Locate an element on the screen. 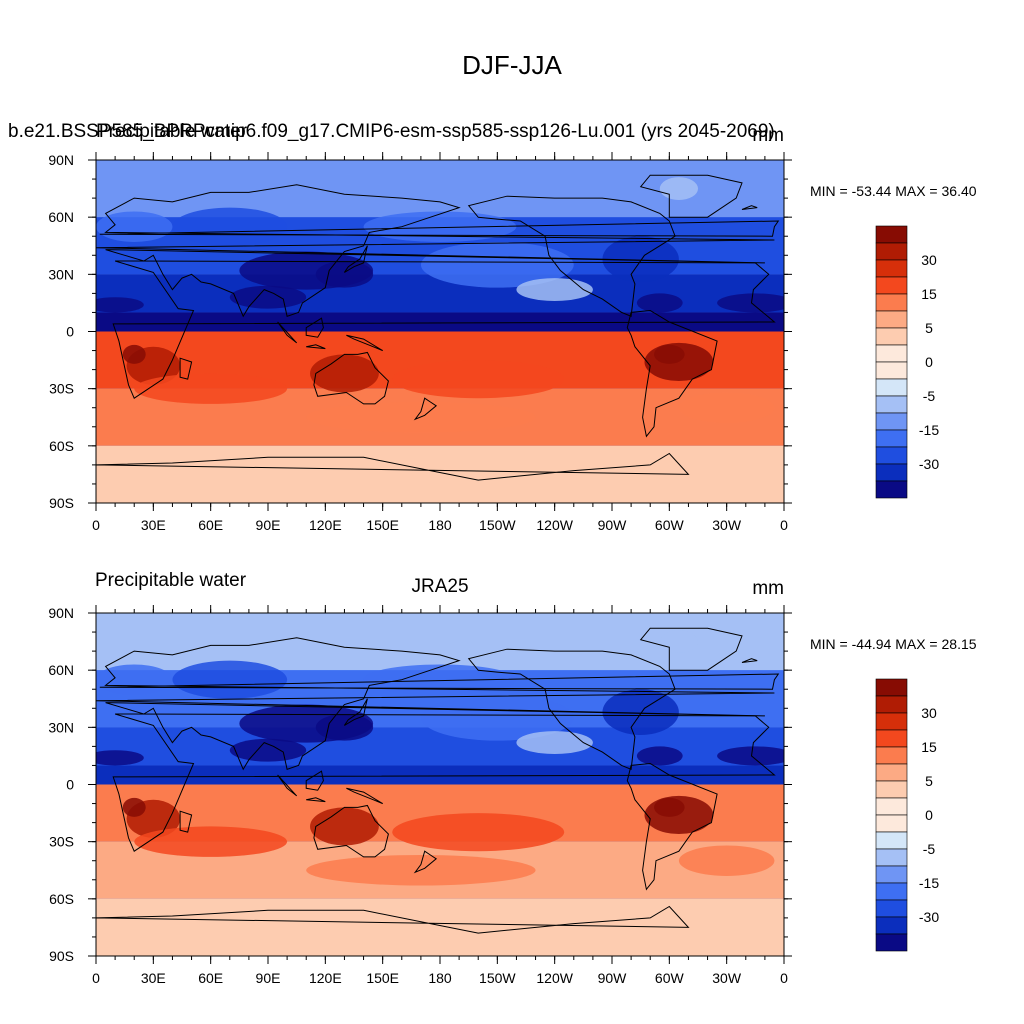 Image resolution: width=1024 pixels, height=1024 pixels. colorbar-label: -30 is located at coordinates (929, 464).